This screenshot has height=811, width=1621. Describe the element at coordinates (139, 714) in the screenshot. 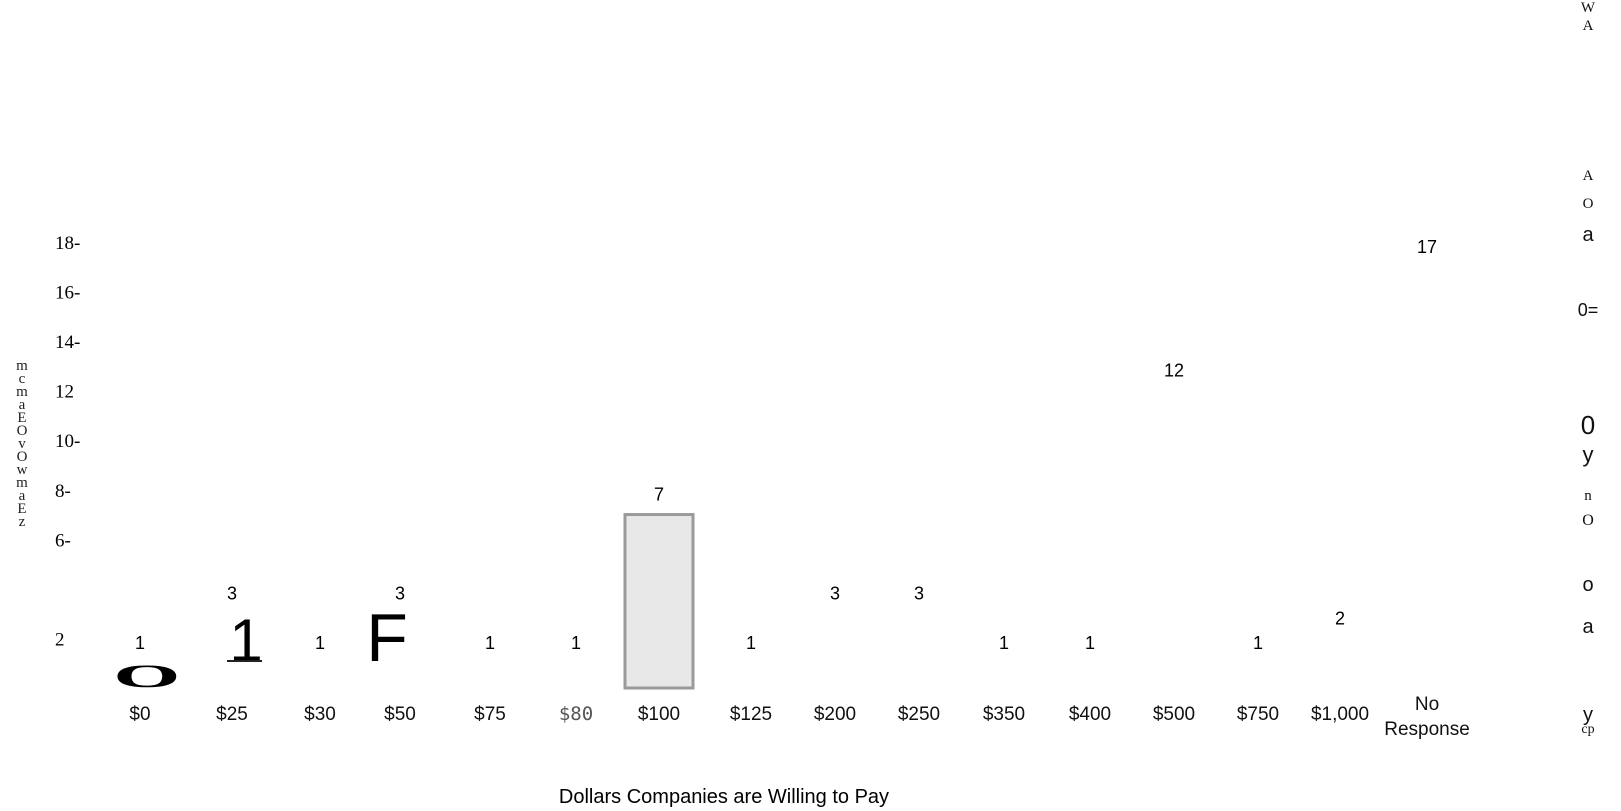

I see `x-tick-0: $0` at that location.